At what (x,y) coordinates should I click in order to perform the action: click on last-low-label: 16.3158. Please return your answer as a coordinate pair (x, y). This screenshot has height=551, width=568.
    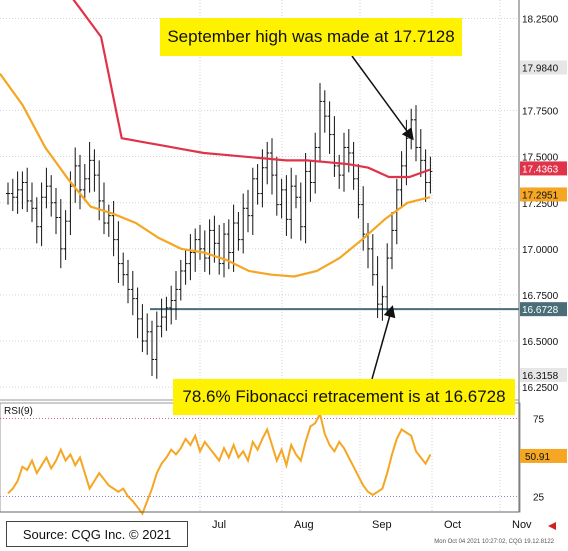
    Looking at the image, I should click on (540, 376).